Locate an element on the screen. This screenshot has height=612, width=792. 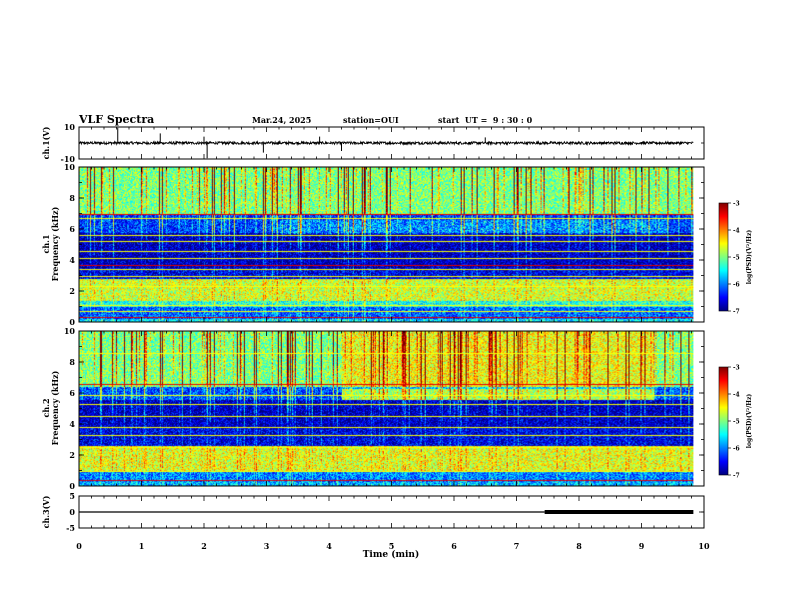
x-tick-label: 9 is located at coordinates (642, 546).